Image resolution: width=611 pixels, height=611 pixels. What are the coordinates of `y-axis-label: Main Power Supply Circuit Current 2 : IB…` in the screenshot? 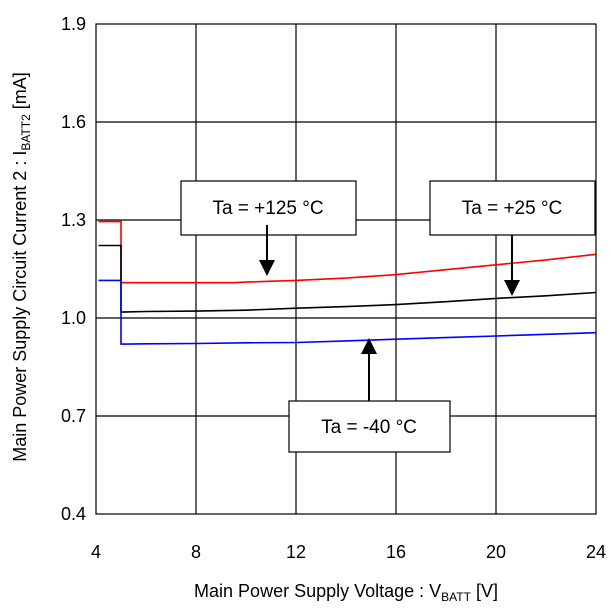 It's located at (21, 267).